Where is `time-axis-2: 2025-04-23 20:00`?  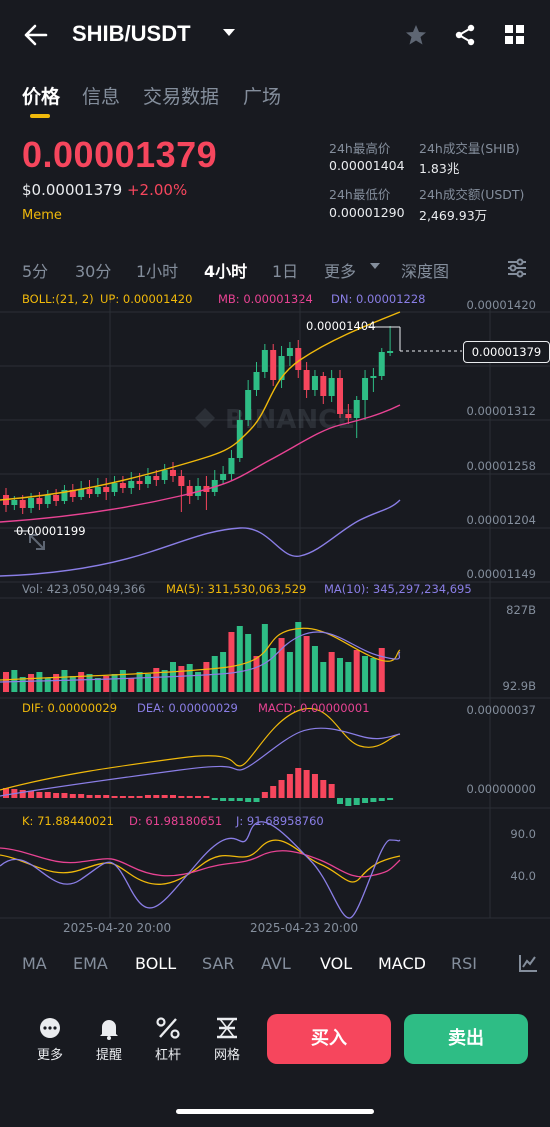
time-axis-2: 2025-04-23 20:00 is located at coordinates (304, 928).